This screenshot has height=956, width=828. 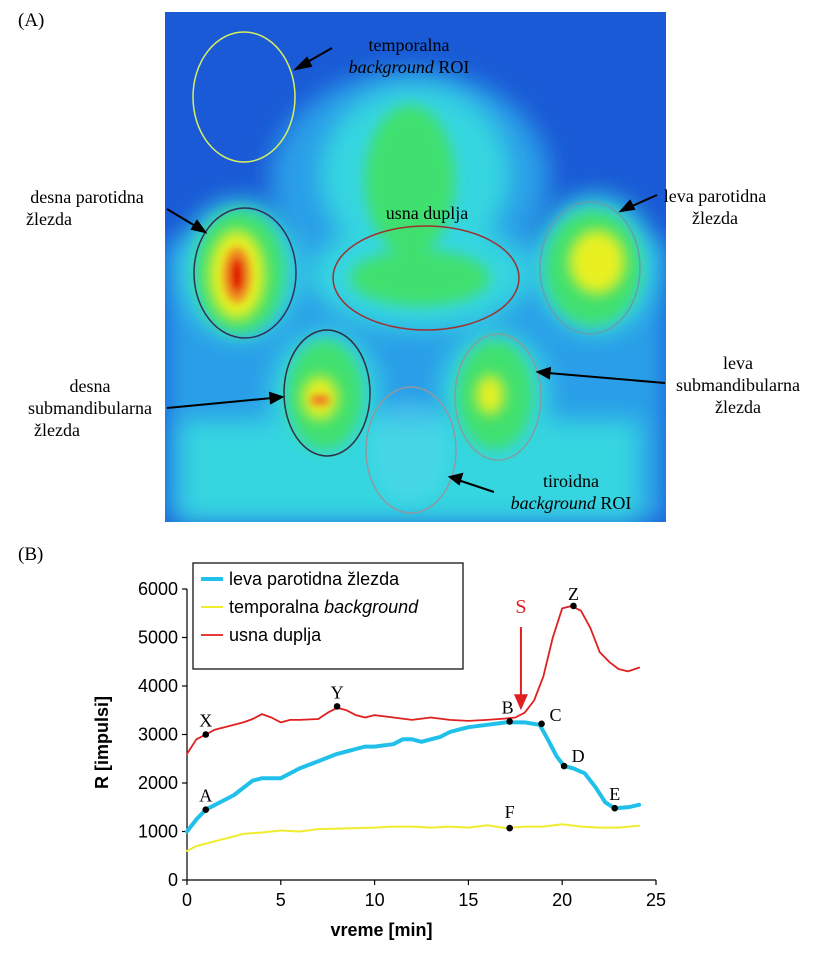 What do you see at coordinates (520, 702) in the screenshot?
I see `stimulus-arrow-head` at bounding box center [520, 702].